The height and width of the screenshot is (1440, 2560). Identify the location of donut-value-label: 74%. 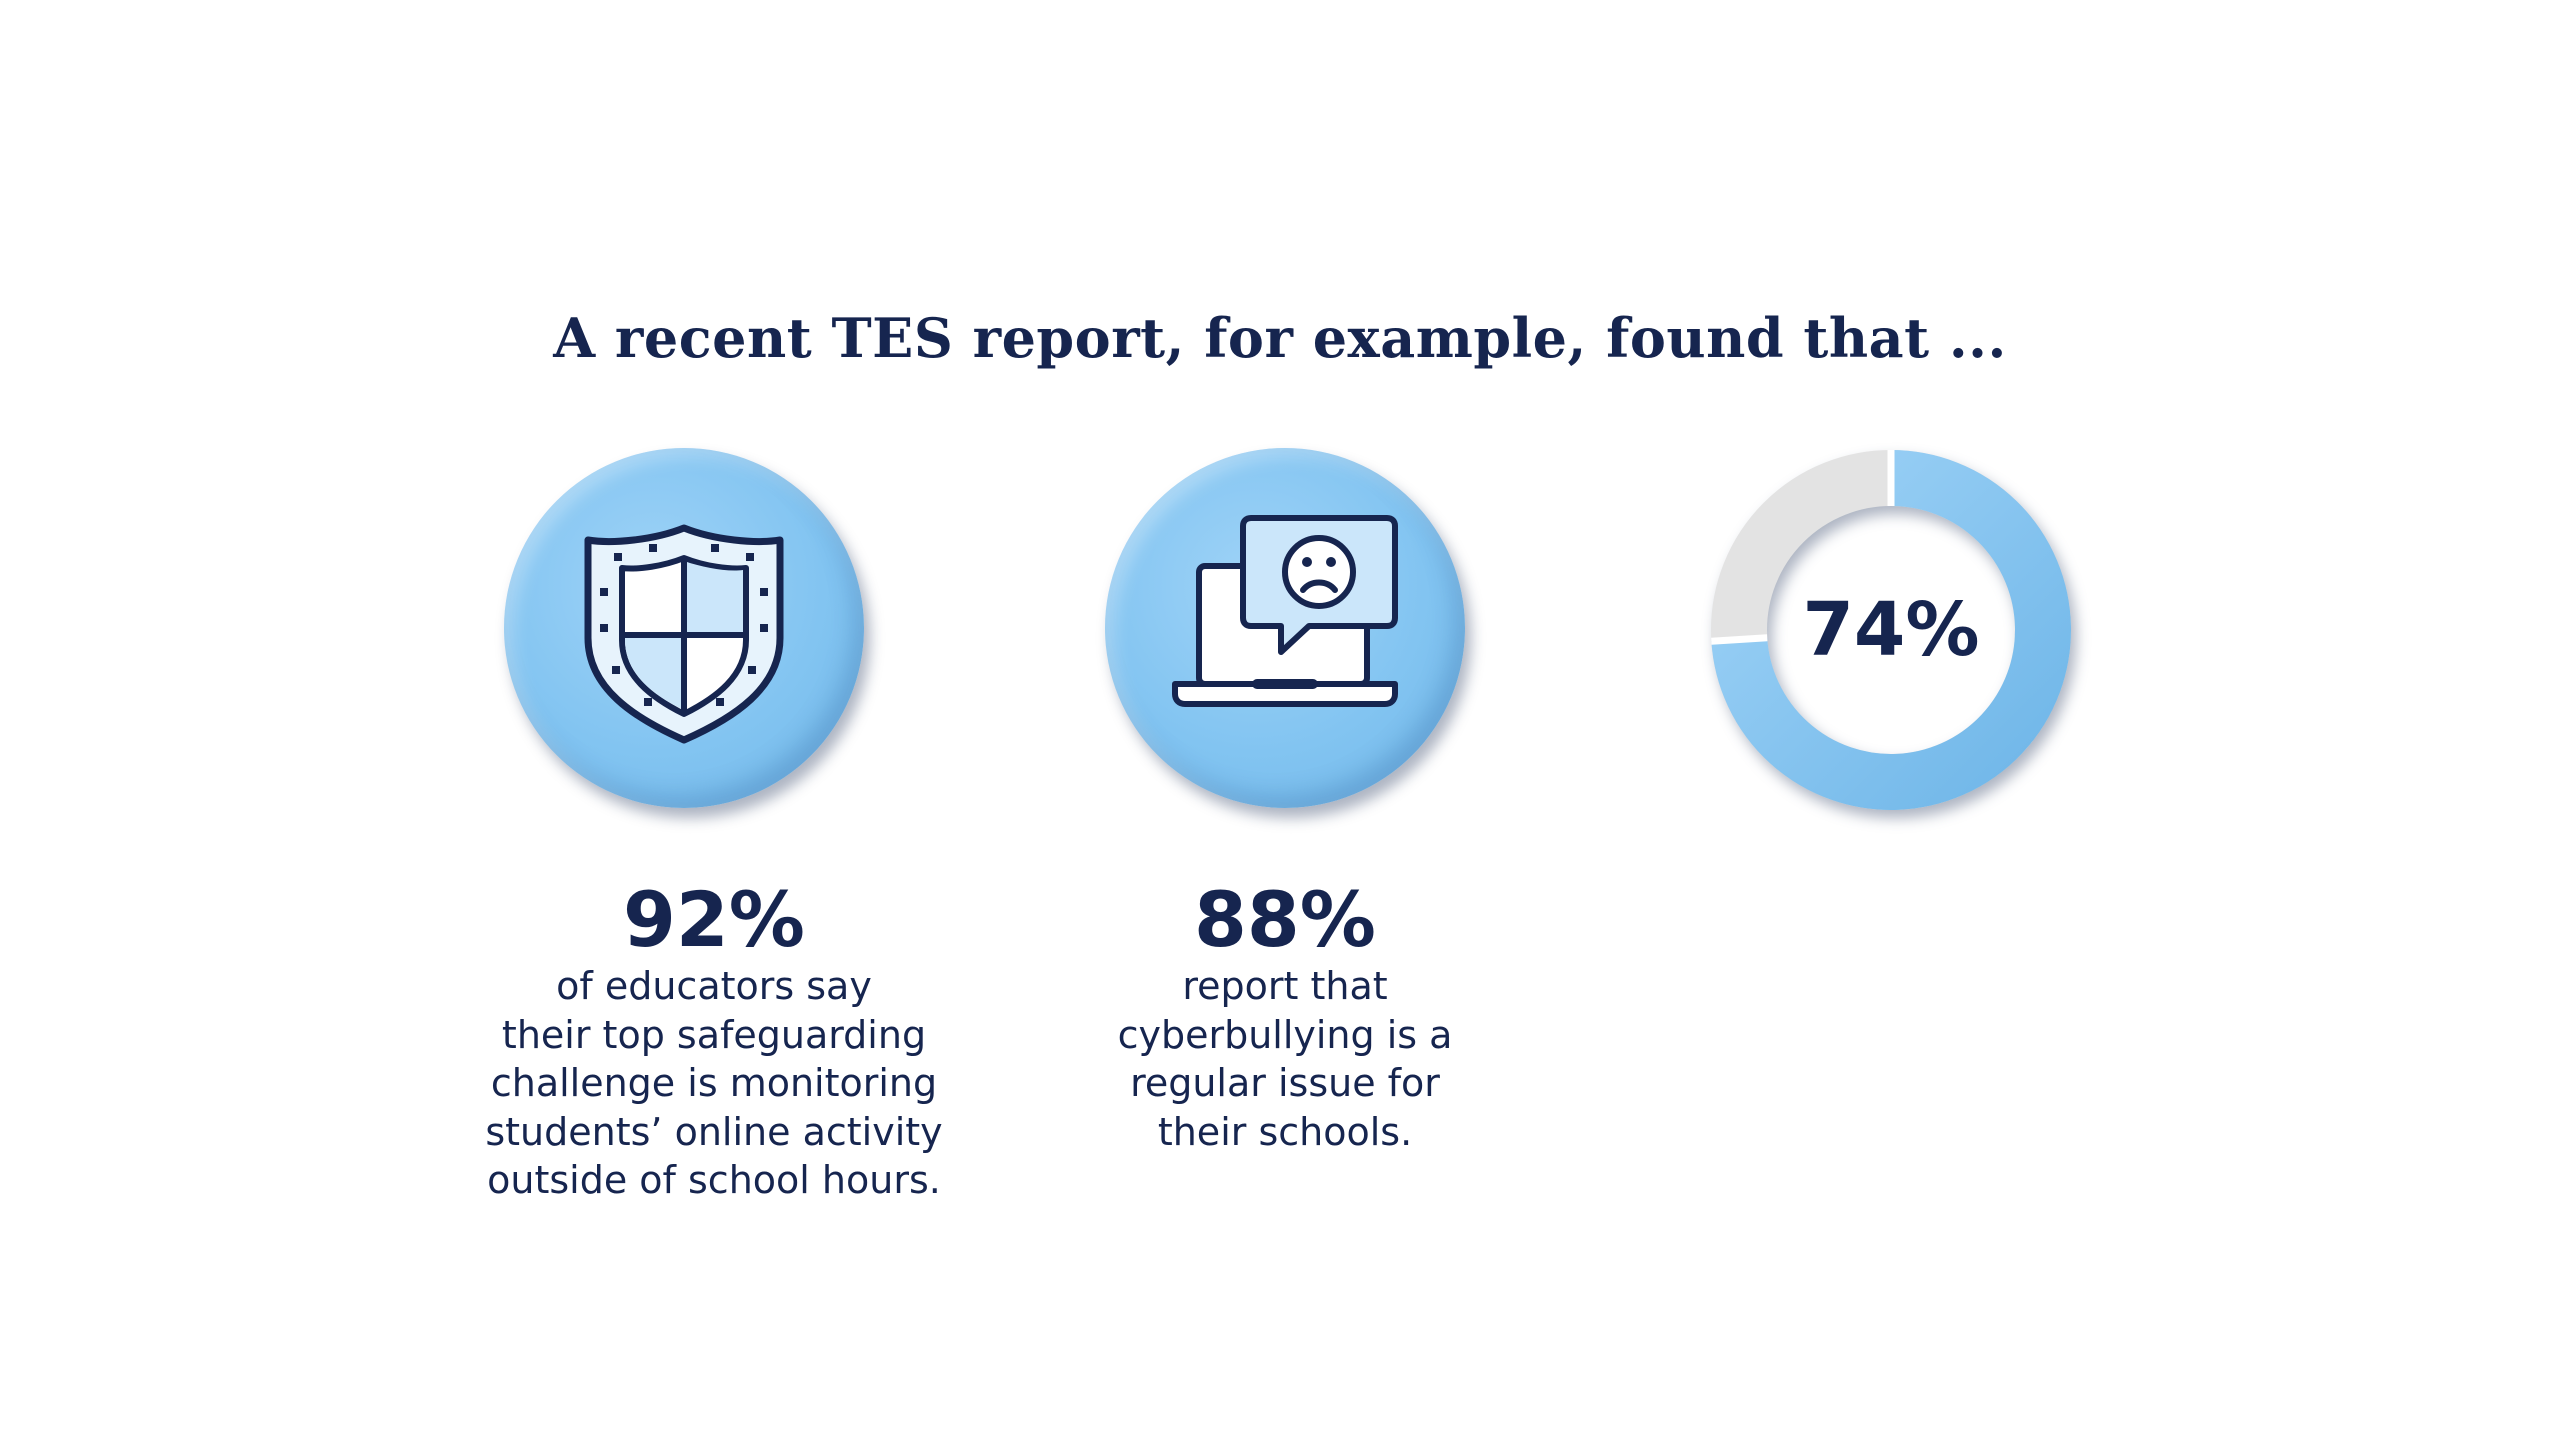
(1891, 630).